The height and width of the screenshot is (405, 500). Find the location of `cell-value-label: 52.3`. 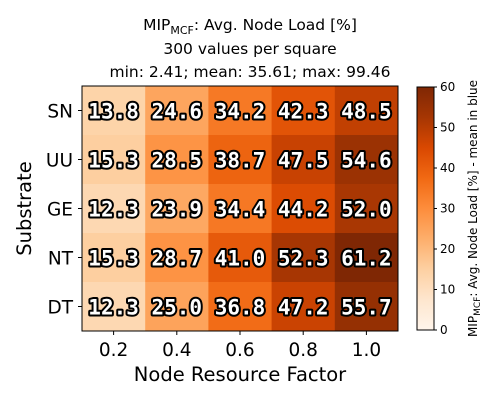

cell-value-label: 52.3 is located at coordinates (303, 259).